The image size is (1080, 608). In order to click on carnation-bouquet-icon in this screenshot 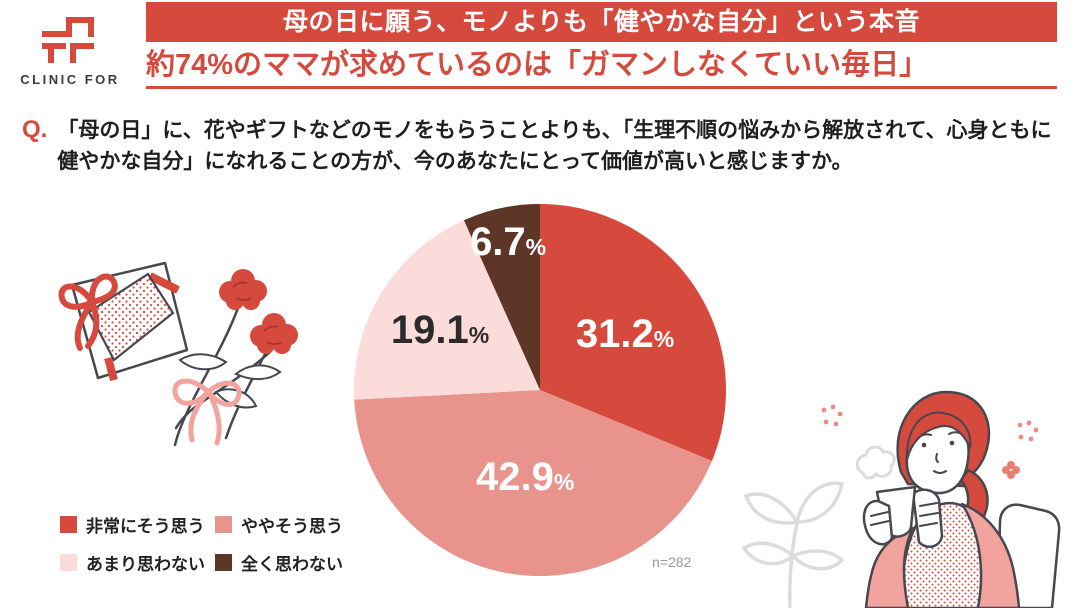, I will do `click(235, 358)`.